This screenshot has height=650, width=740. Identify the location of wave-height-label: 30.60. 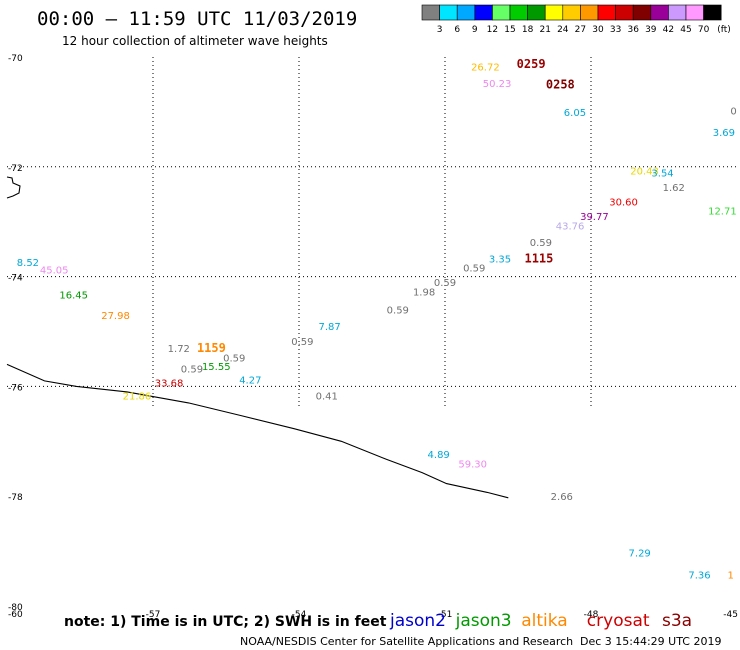
(623, 202).